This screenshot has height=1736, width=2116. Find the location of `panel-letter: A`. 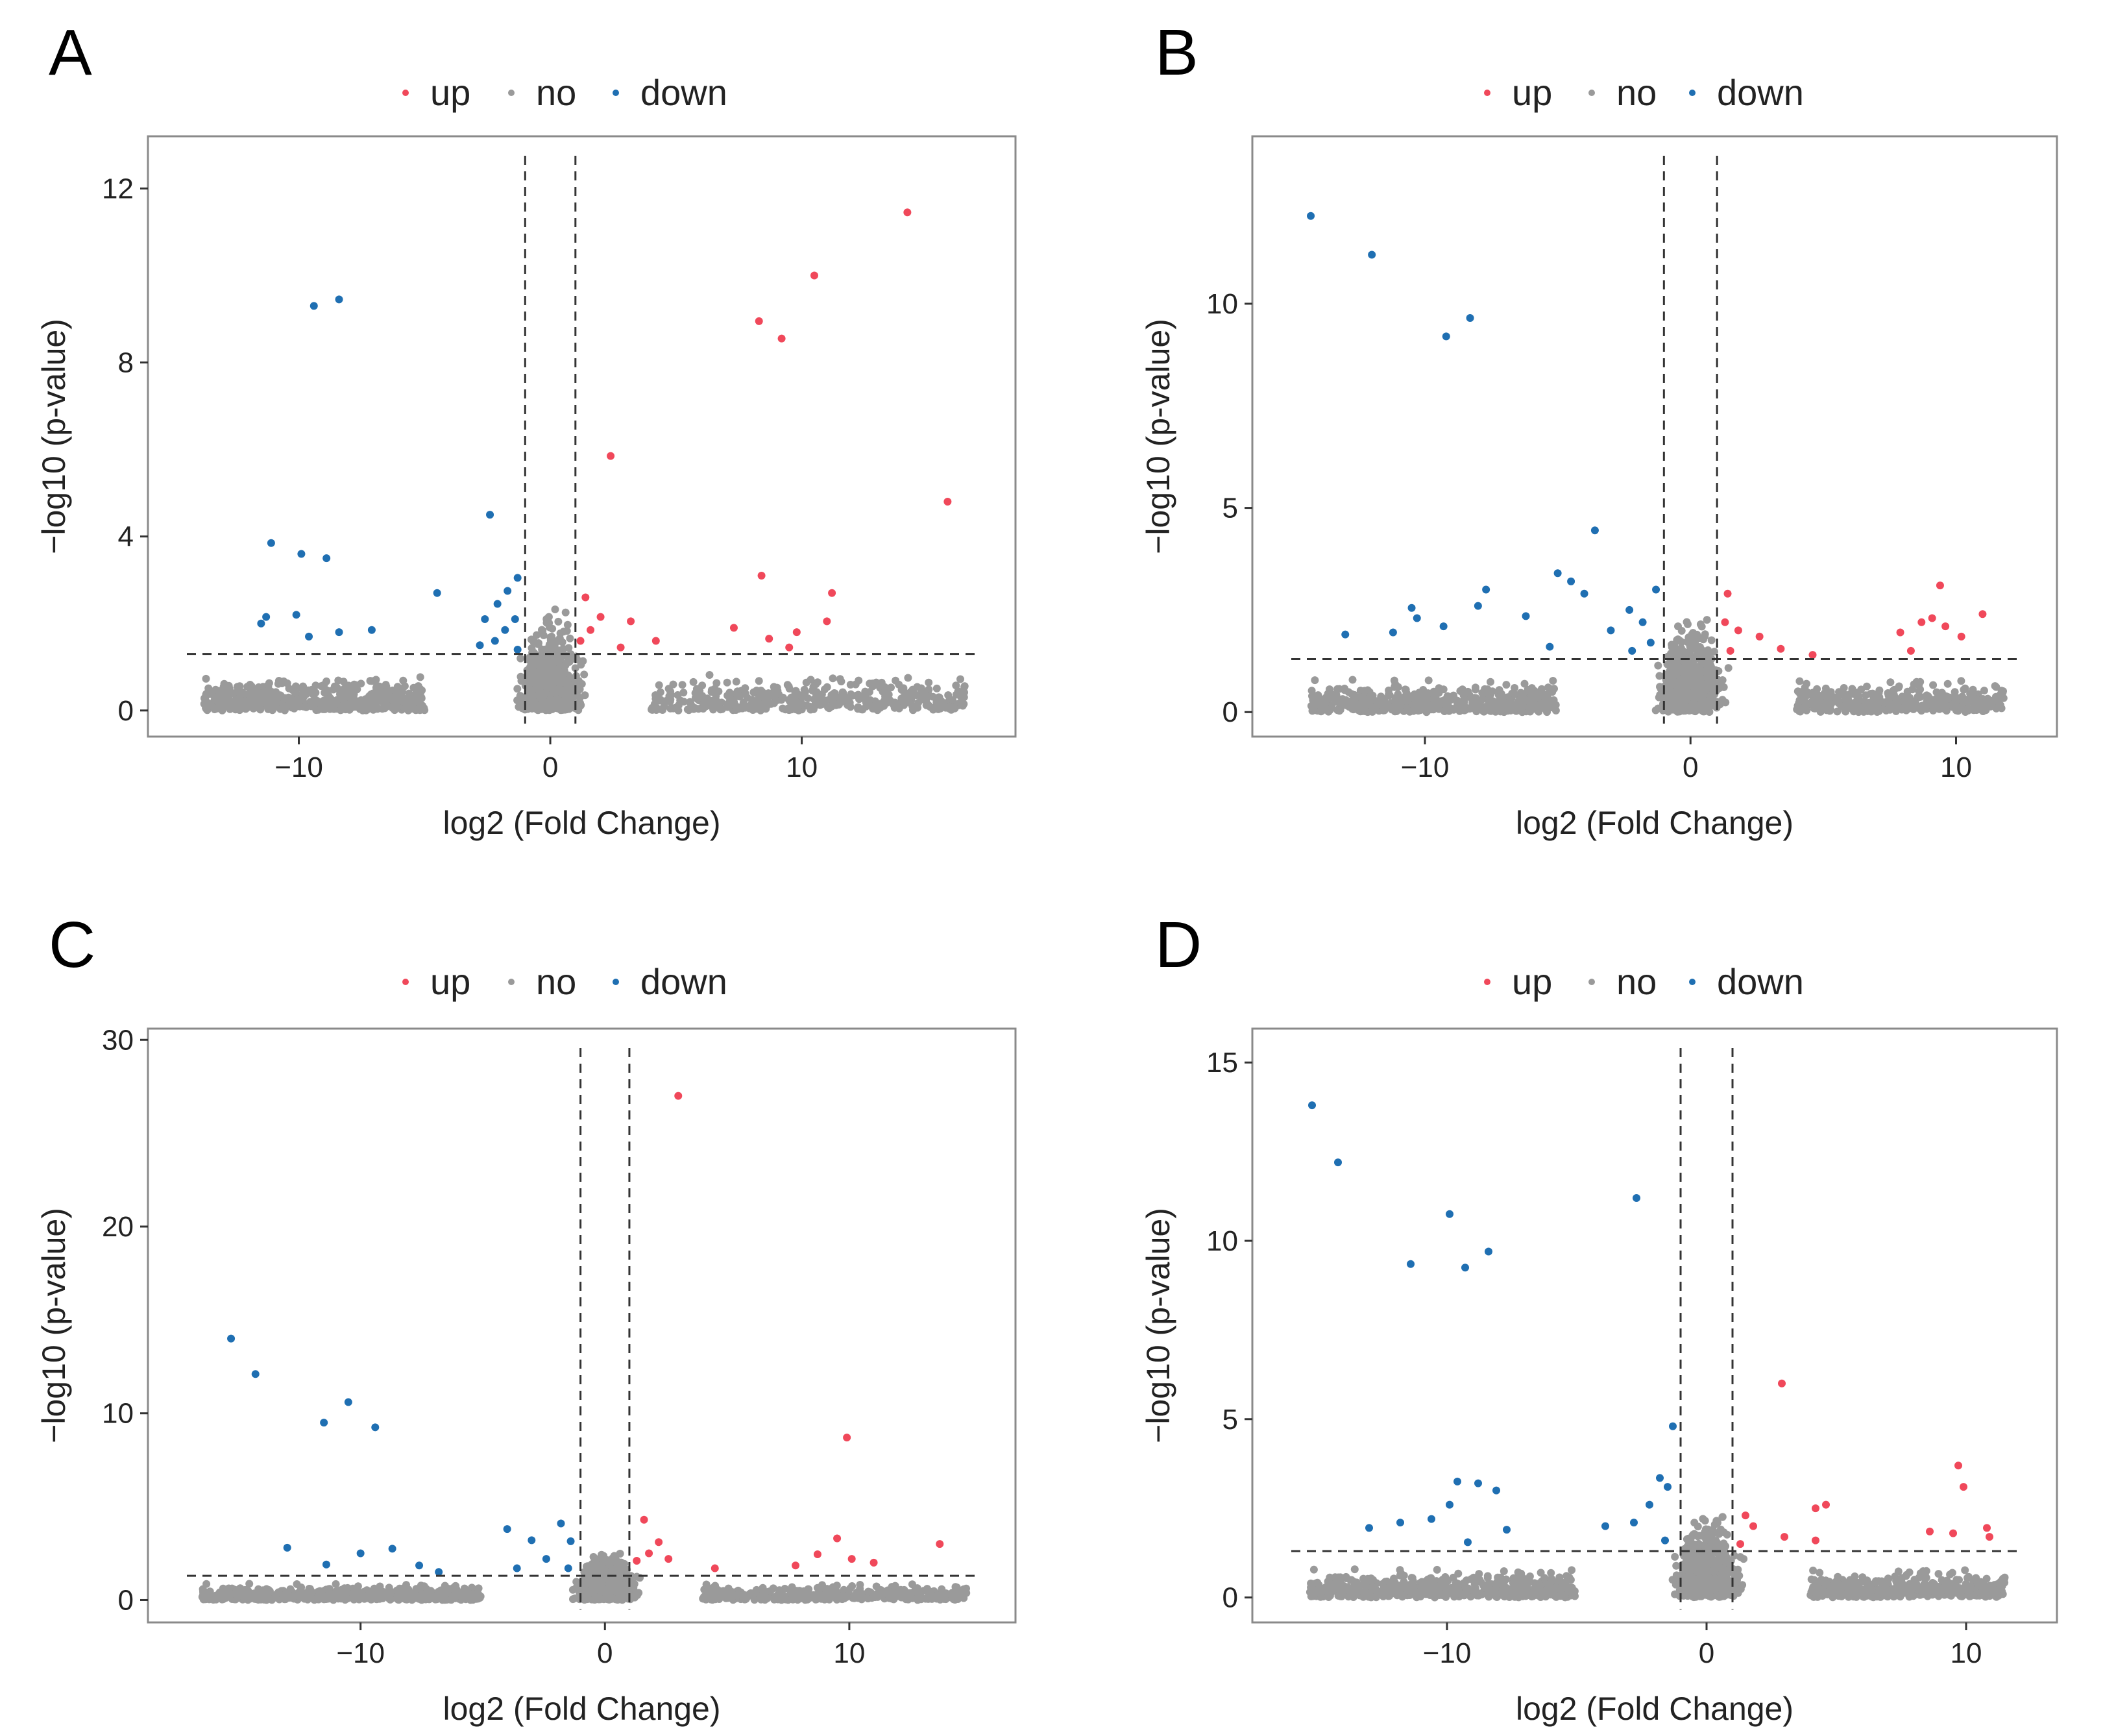

panel-letter: A is located at coordinates (70, 52).